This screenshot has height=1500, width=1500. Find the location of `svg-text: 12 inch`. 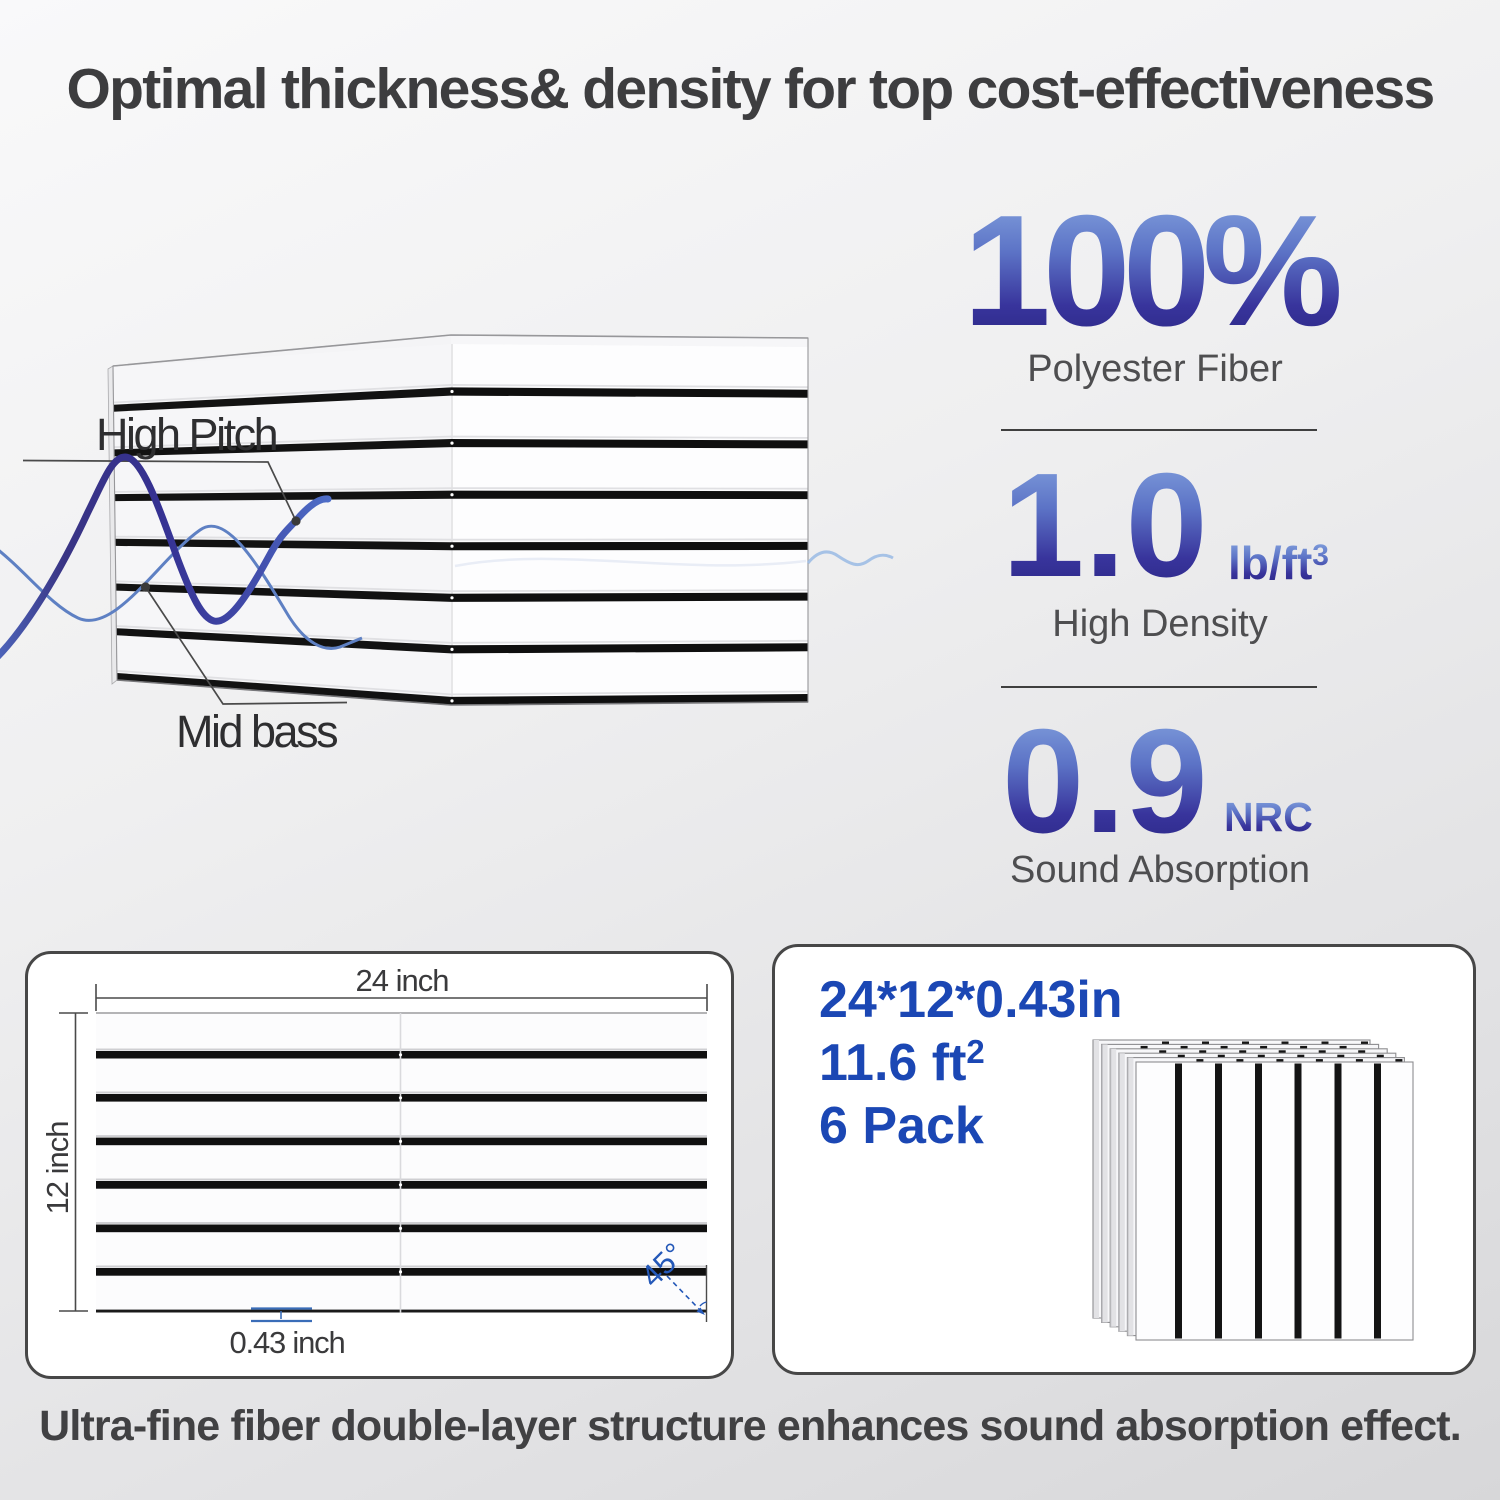

svg-text: 12 inch is located at coordinates (57, 1168).